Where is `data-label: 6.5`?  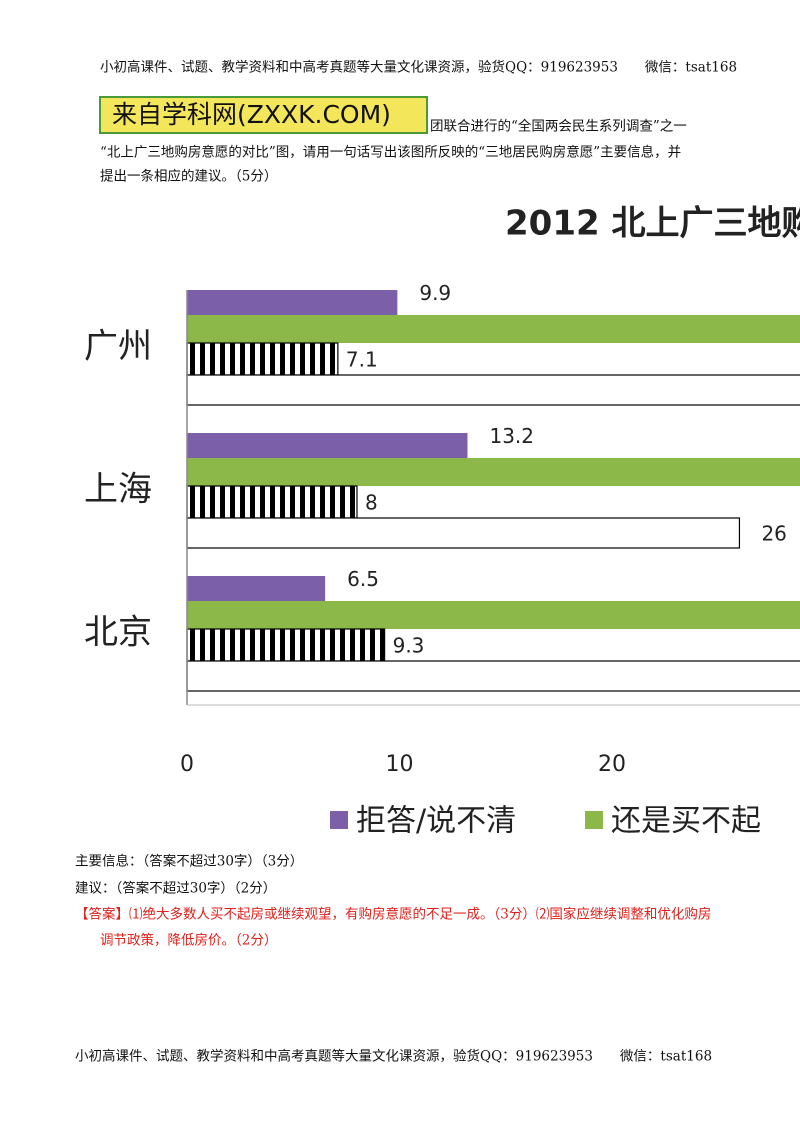
data-label: 6.5 is located at coordinates (363, 579).